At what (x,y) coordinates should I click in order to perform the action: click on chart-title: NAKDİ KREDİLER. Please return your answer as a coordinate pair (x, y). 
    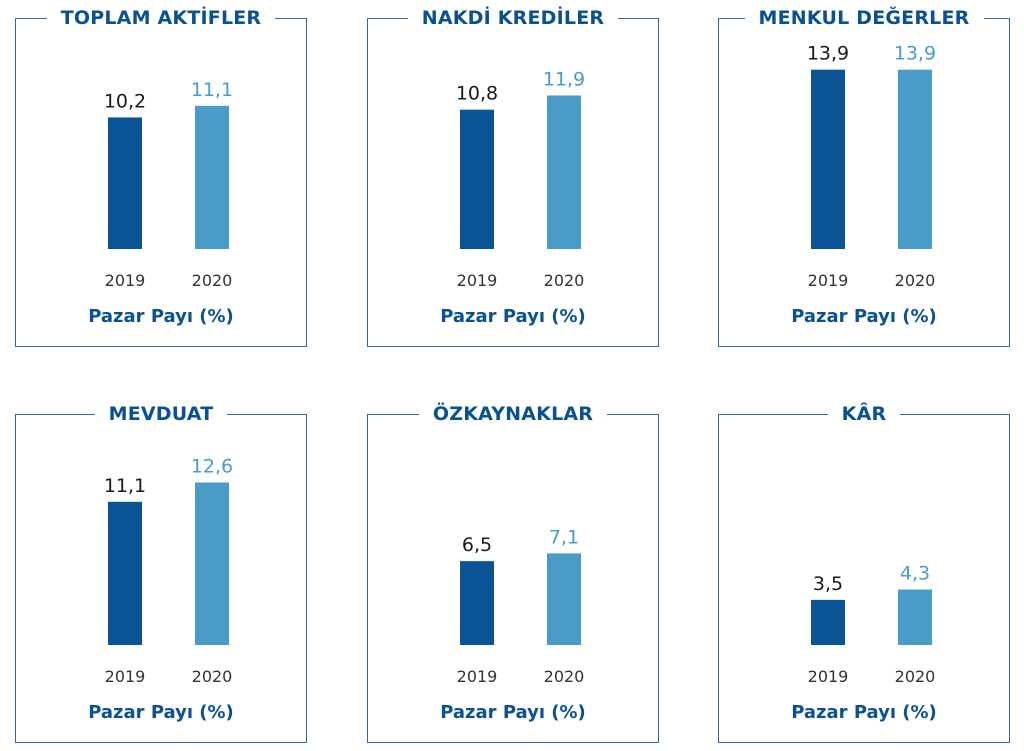
    Looking at the image, I should click on (513, 18).